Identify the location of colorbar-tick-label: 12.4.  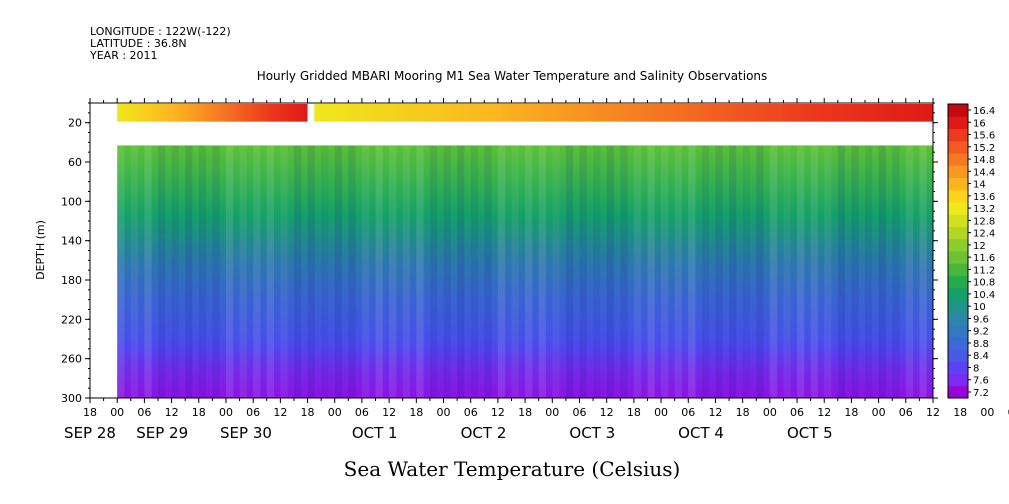
(984, 234).